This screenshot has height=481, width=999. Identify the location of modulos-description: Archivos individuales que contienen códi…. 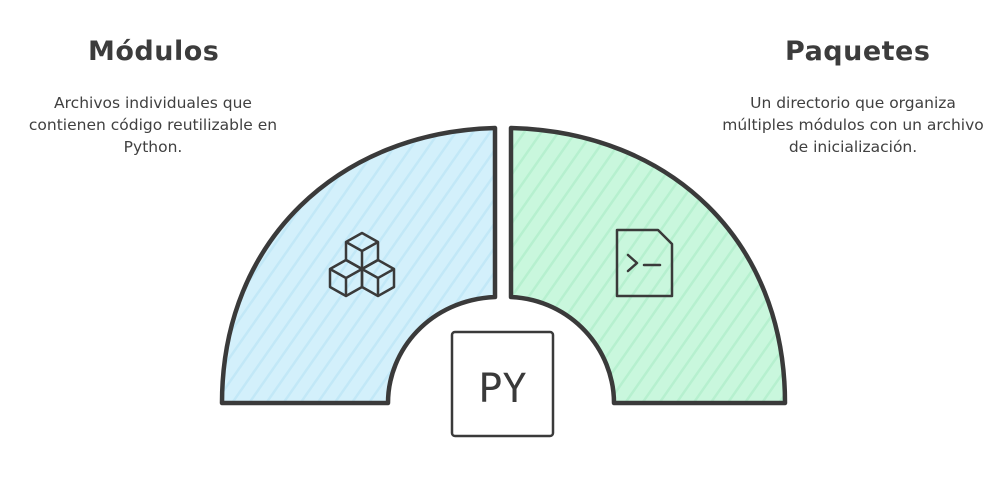
(153, 125).